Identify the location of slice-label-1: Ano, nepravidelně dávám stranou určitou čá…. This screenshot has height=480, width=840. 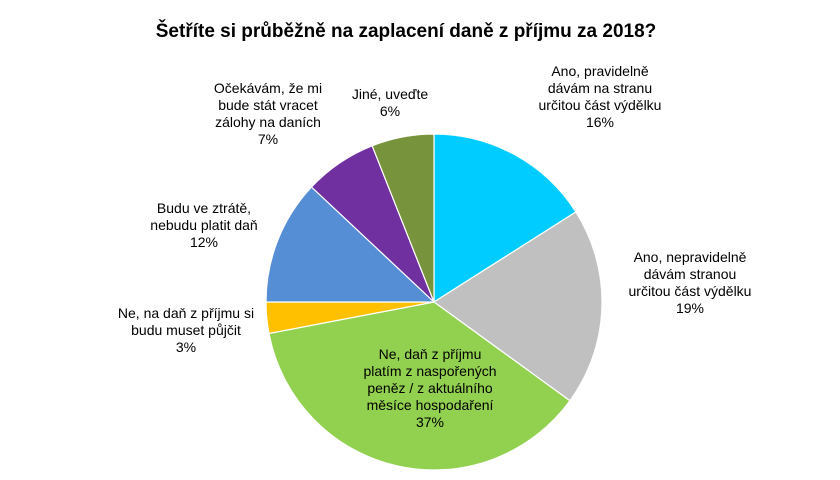
(690, 282).